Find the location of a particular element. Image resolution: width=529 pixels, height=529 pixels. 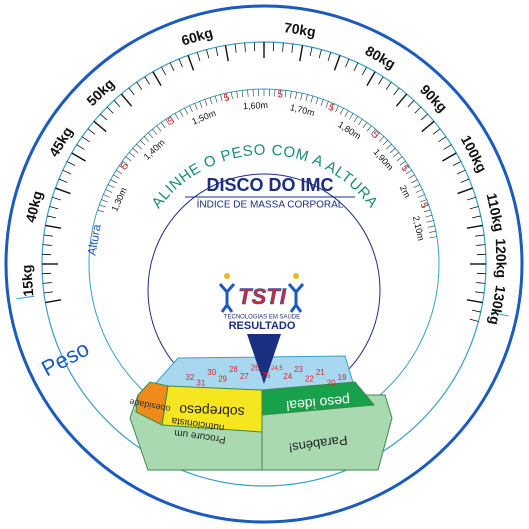

title: DISCO DO IMC is located at coordinates (269, 185).